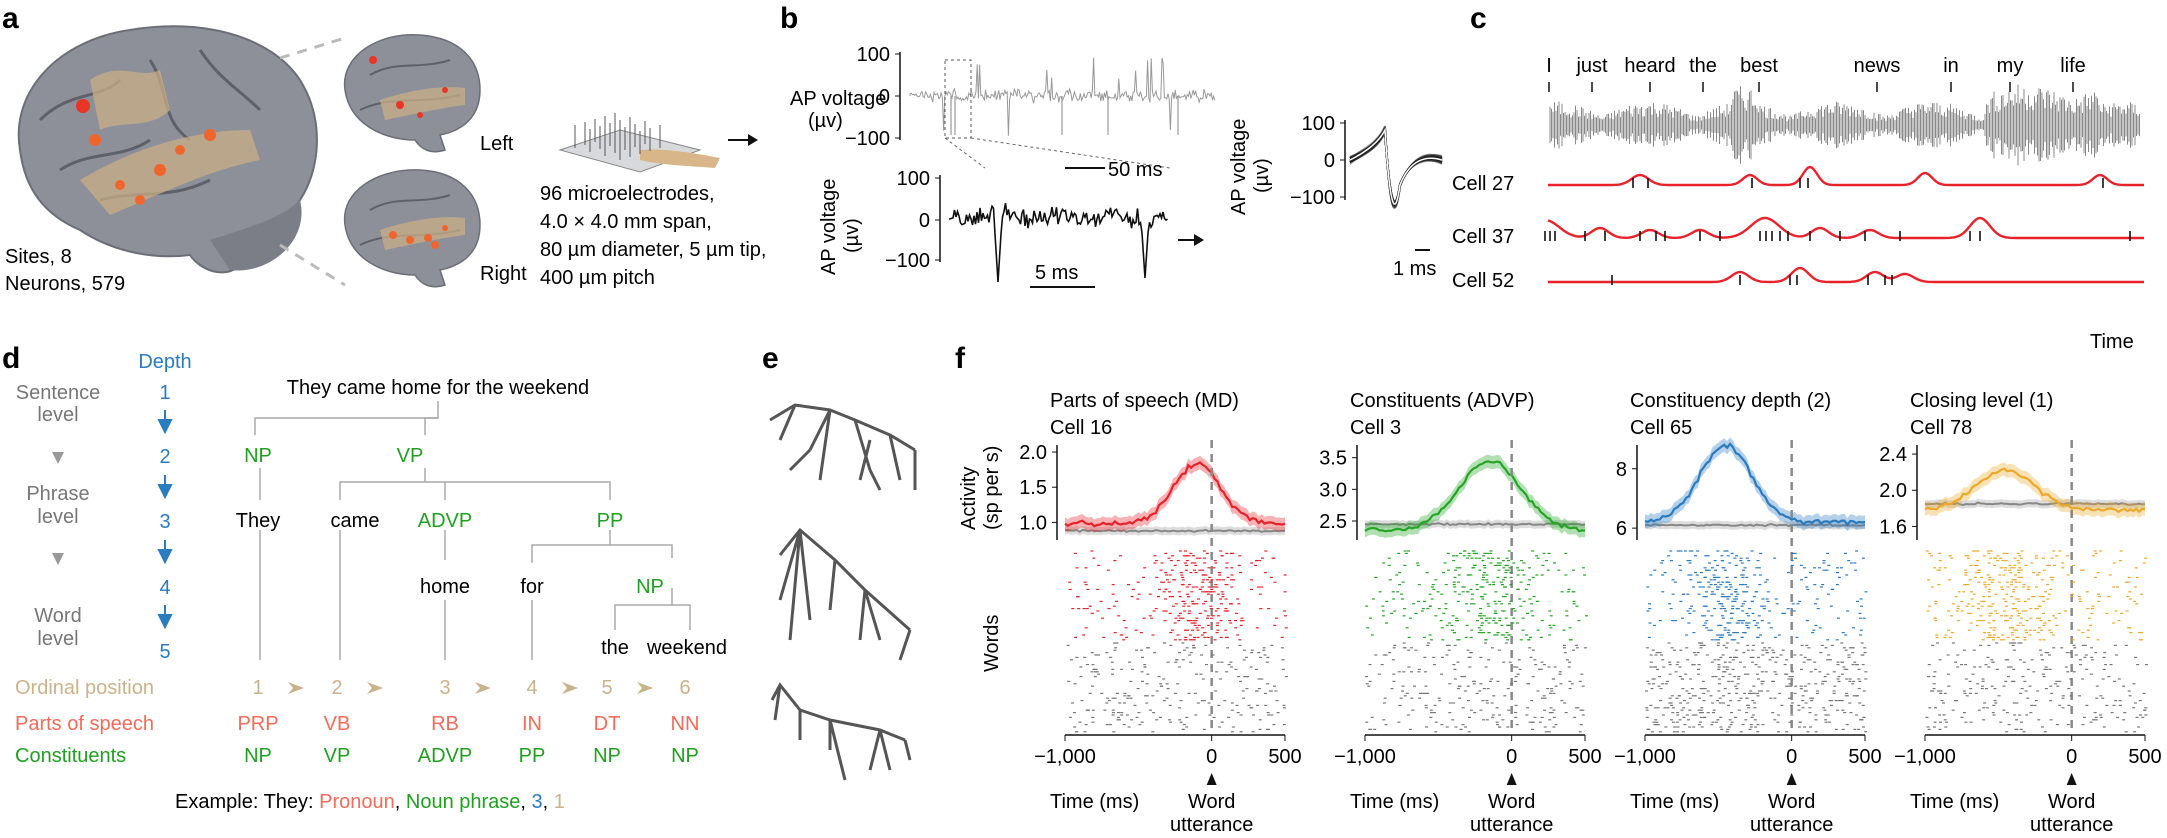 This screenshot has height=838, width=2167. Describe the element at coordinates (650, 587) in the screenshot. I see `d-tree-np-inner: NP` at that location.